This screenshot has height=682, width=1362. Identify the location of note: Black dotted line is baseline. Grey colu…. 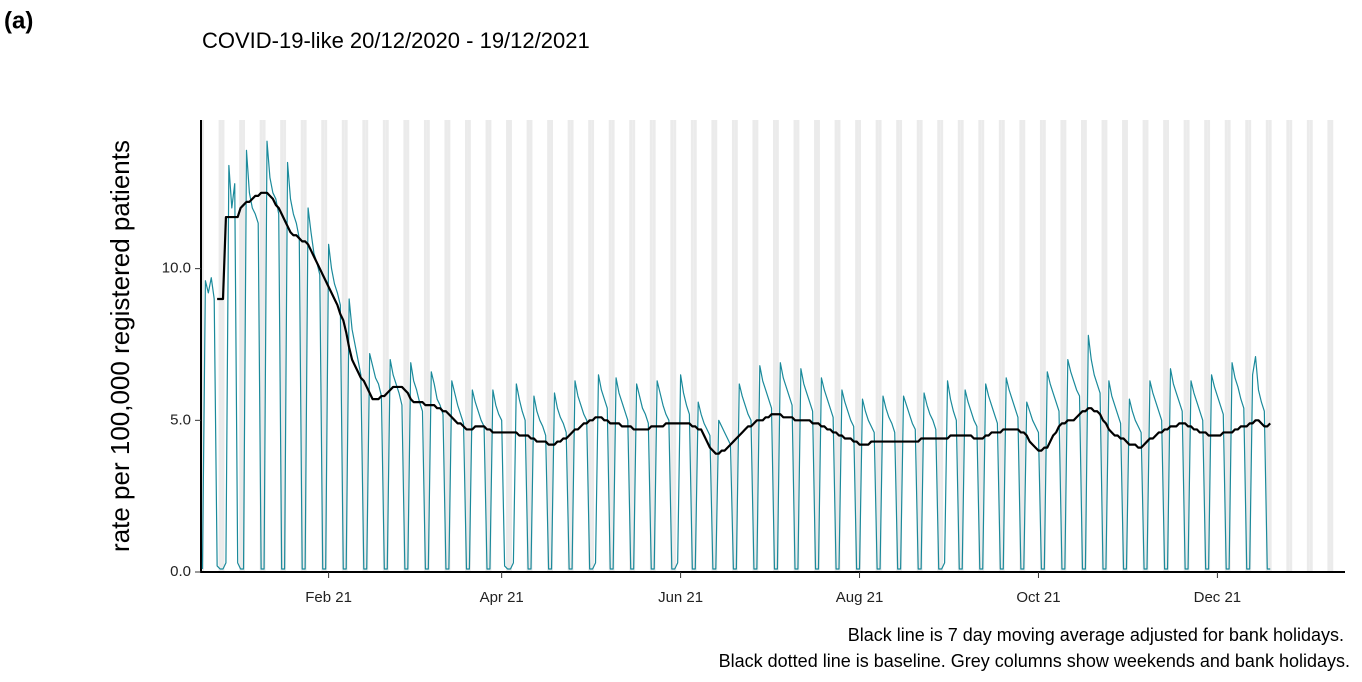
(1034, 661).